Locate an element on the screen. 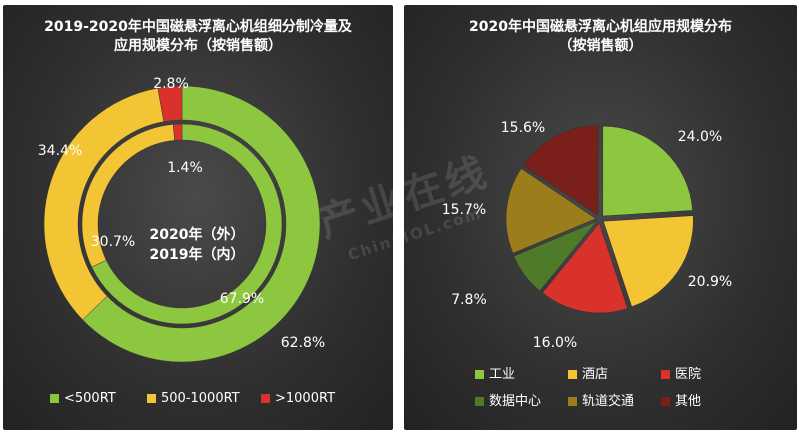 This screenshot has height=435, width=799. legend-item-500rt: <500RT is located at coordinates (83, 398).